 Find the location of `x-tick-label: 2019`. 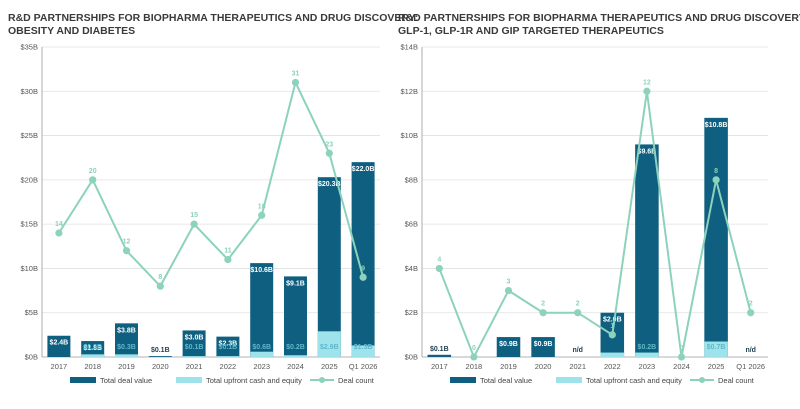

x-tick-label: 2019 is located at coordinates (508, 366).